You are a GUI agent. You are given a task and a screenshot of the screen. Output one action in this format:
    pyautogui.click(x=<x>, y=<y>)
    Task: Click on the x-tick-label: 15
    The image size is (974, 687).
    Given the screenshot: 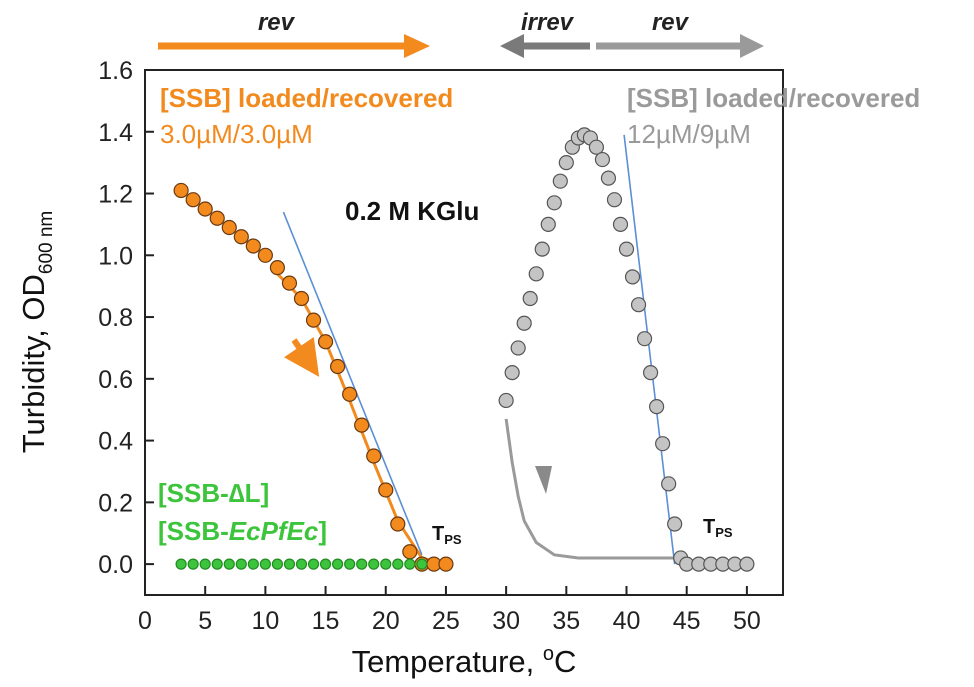 What is the action you would take?
    pyautogui.click(x=326, y=621)
    